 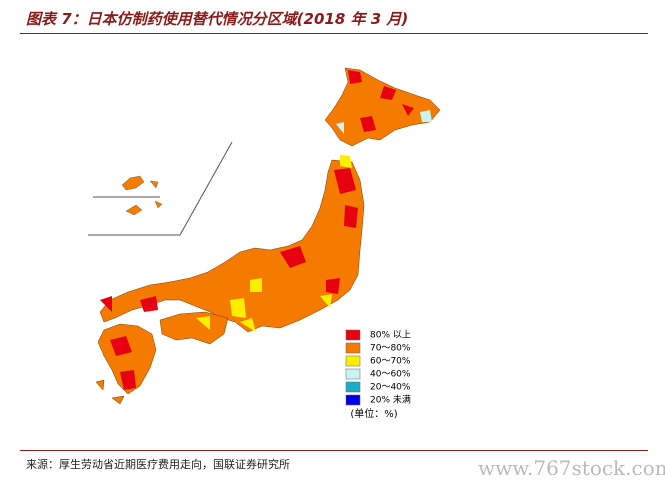 I want to click on legend-label: 20～40%, so click(x=390, y=388).